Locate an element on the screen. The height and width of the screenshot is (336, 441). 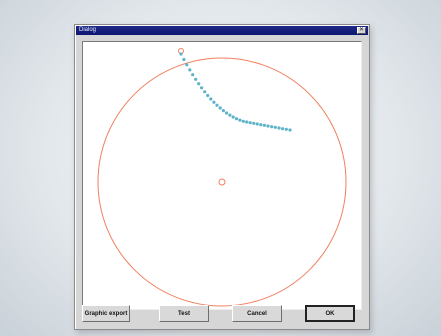
window-title: Dialog is located at coordinates (88, 30).